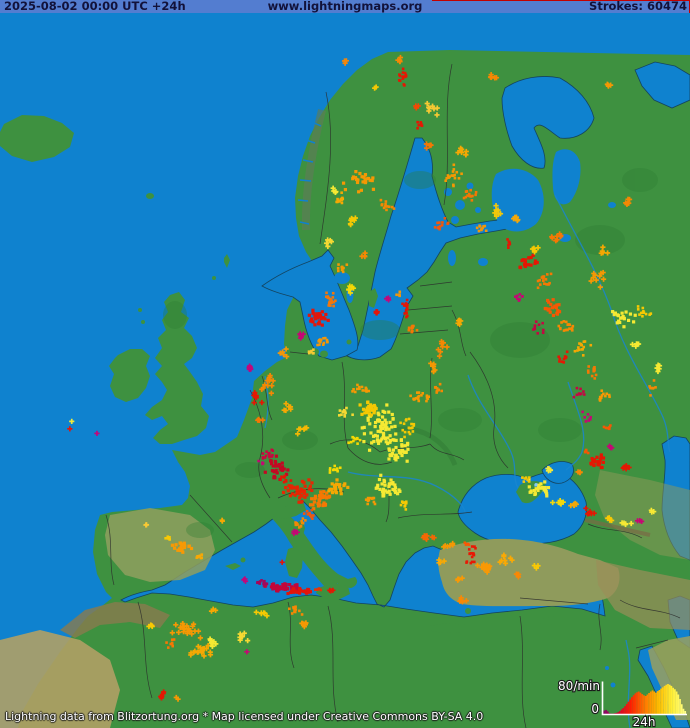 This screenshot has width=690, height=728. Describe the element at coordinates (310, 305) in the screenshot. I see `skagerrak` at that location.